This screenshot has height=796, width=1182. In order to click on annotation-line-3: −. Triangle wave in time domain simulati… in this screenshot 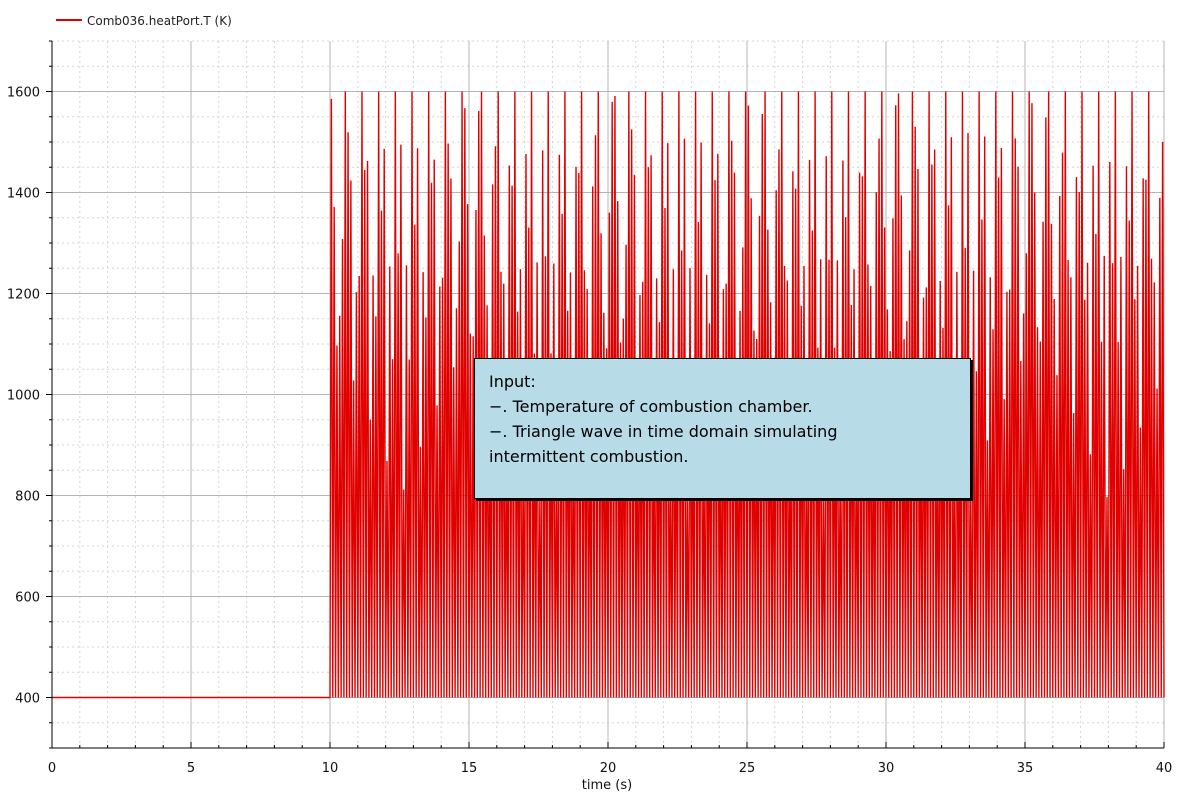, I will do `click(663, 431)`.